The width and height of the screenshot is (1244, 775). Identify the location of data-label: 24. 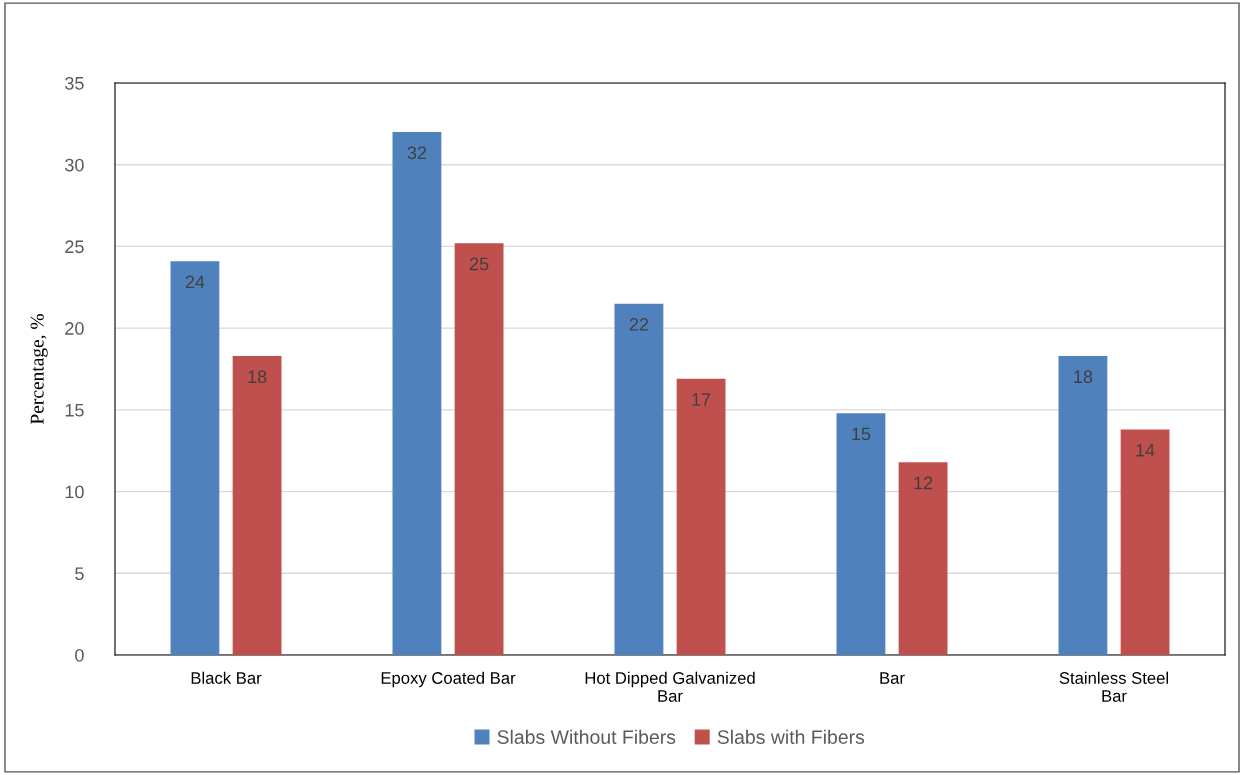
(195, 282).